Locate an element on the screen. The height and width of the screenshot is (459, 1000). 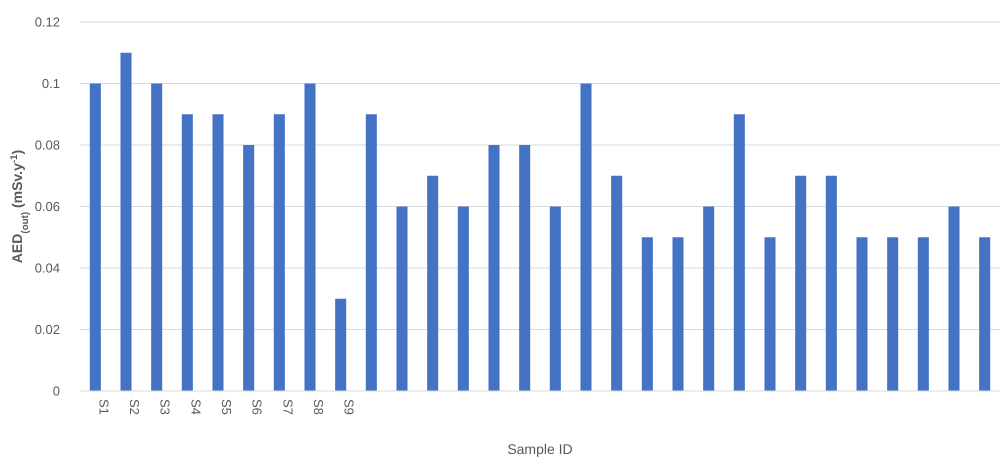
x-tick-label: S2 is located at coordinates (134, 407).